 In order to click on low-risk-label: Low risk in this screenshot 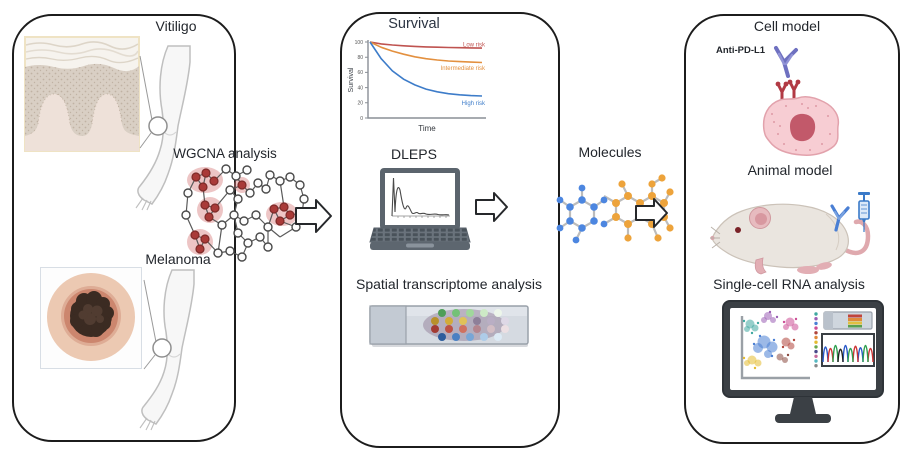, I will do `click(474, 46)`.